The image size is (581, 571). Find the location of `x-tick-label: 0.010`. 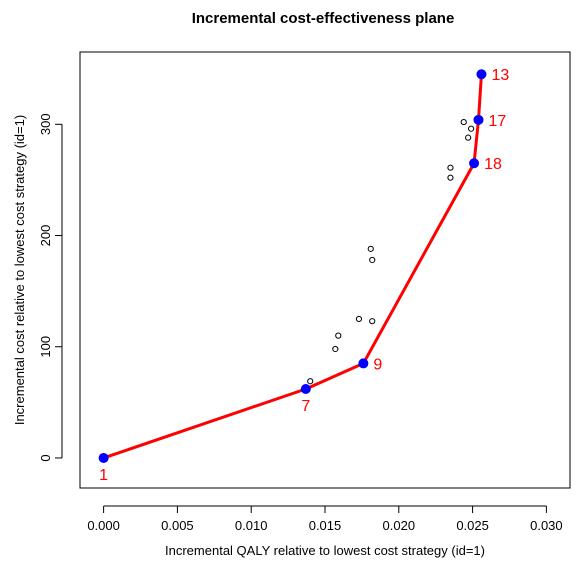

x-tick-label: 0.010 is located at coordinates (251, 525).